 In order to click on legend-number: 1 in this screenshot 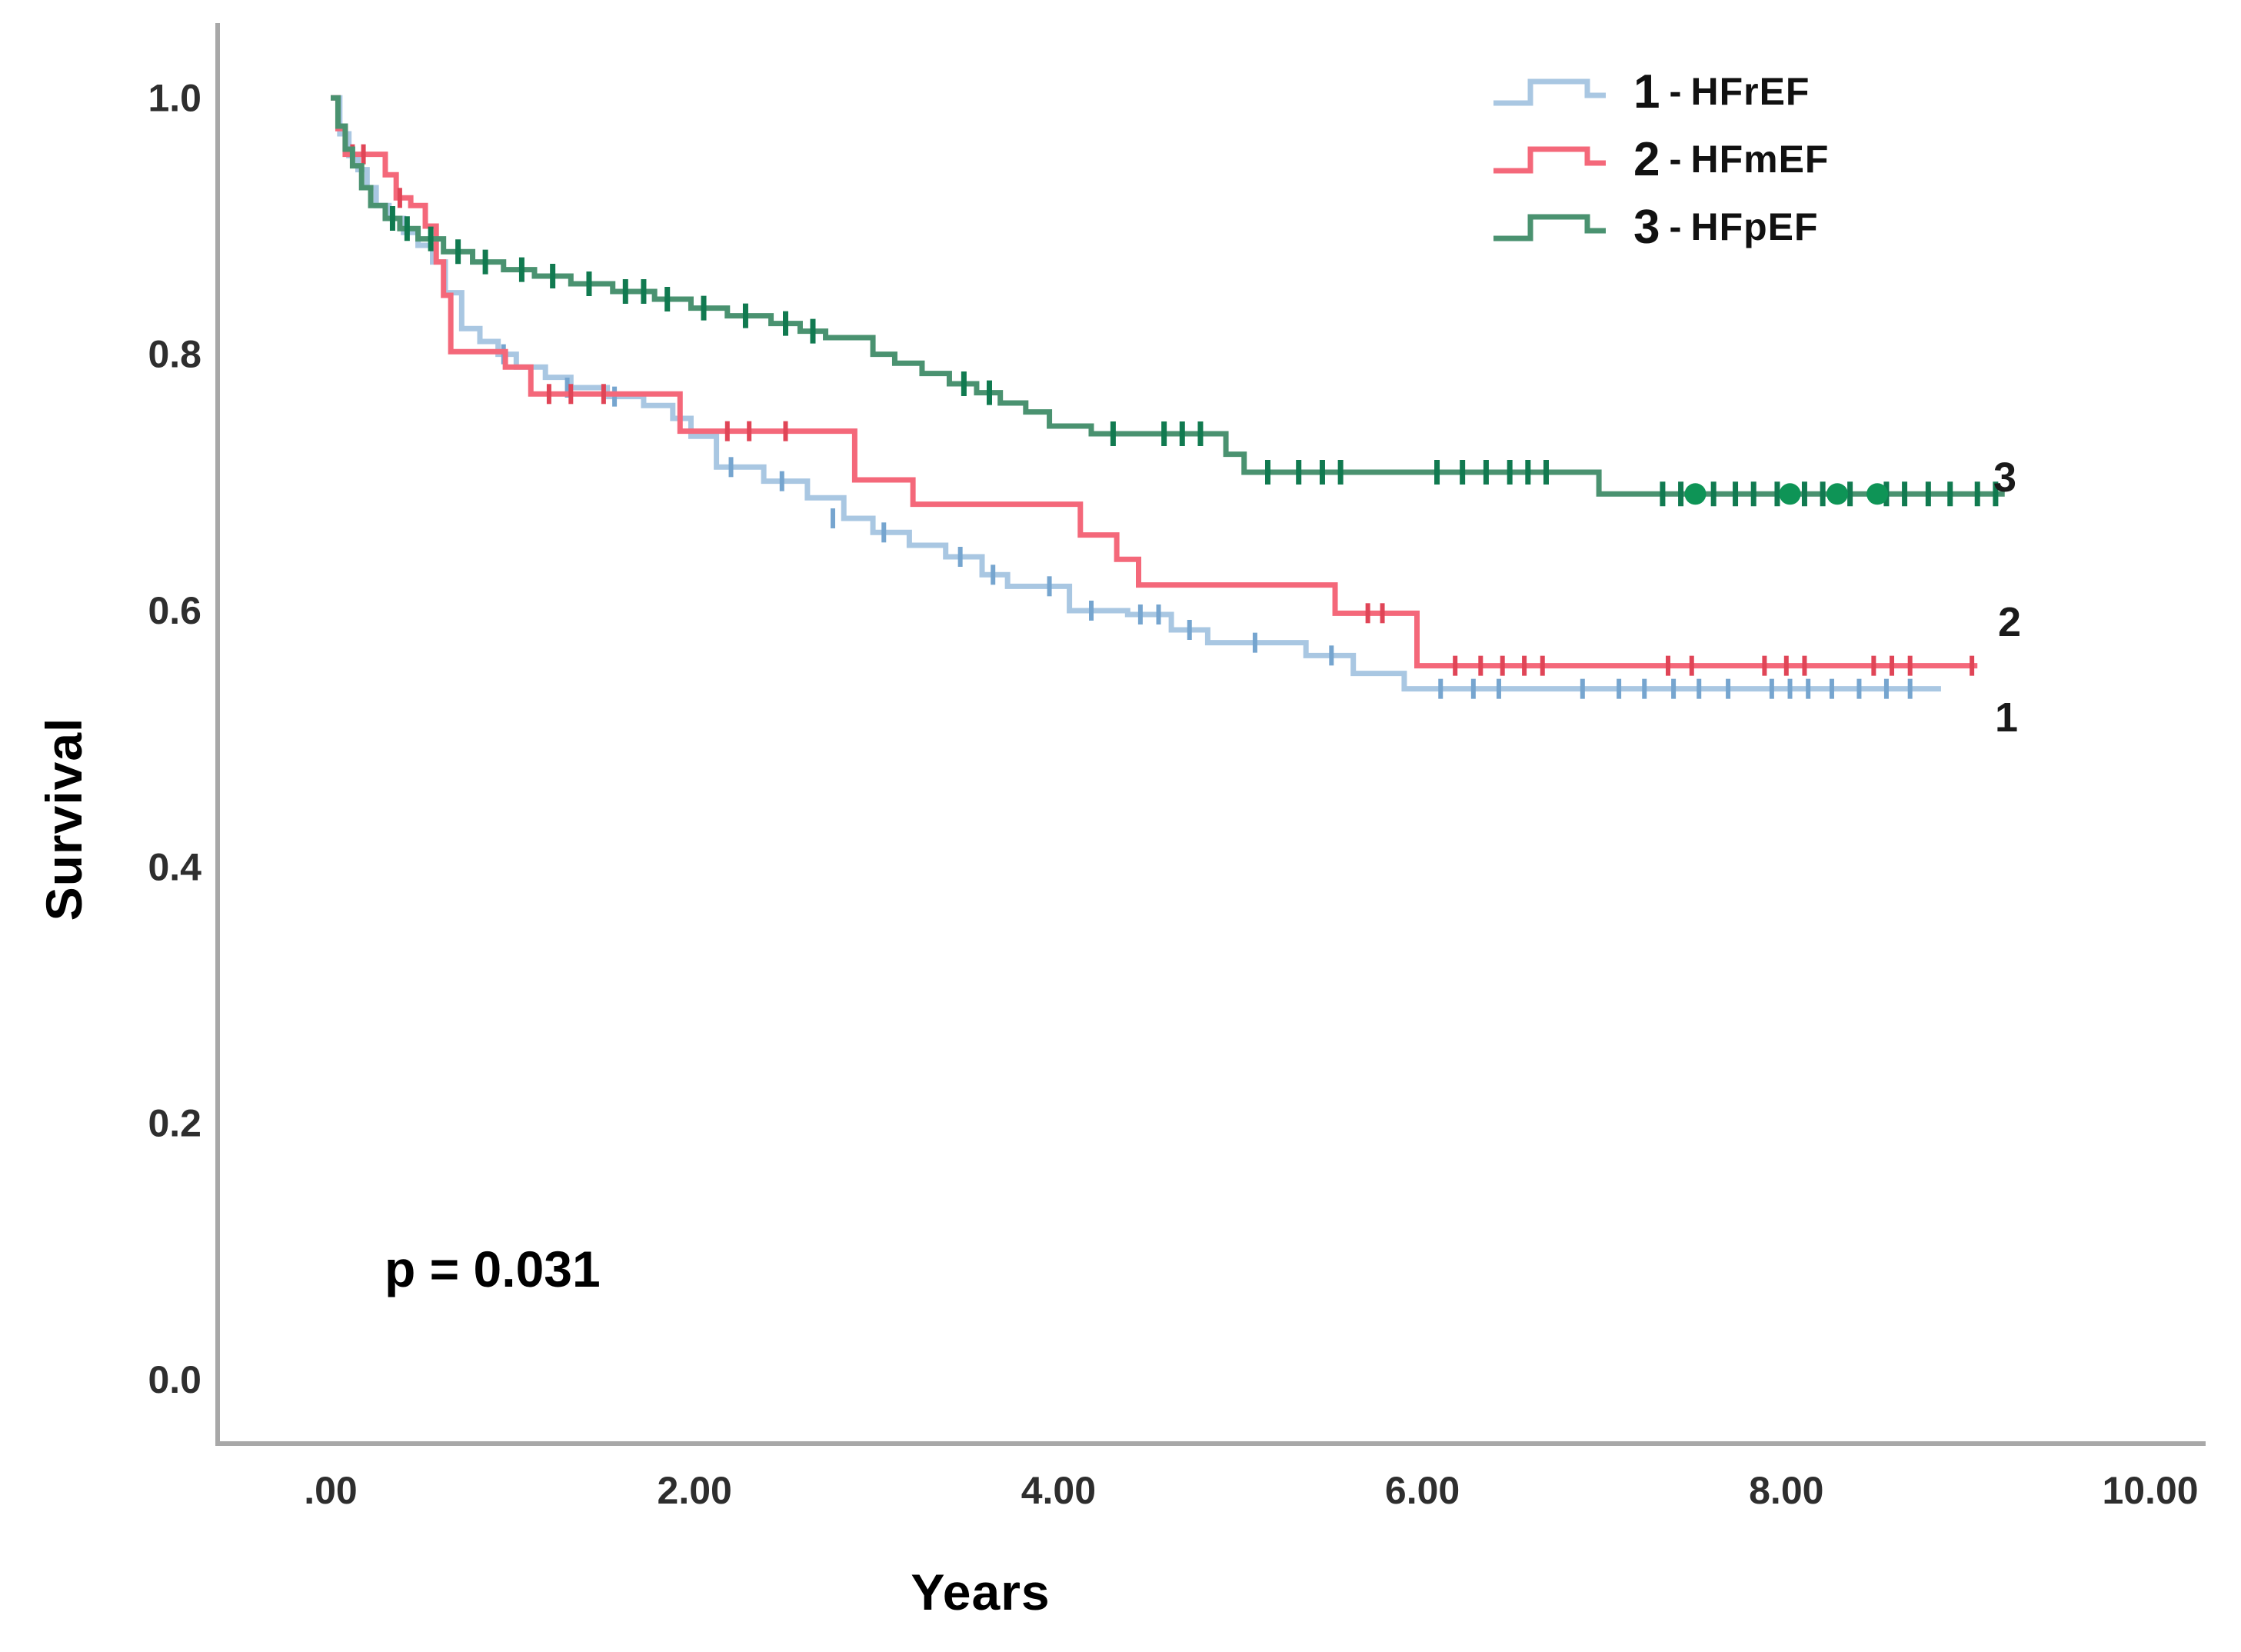, I will do `click(1646, 92)`.